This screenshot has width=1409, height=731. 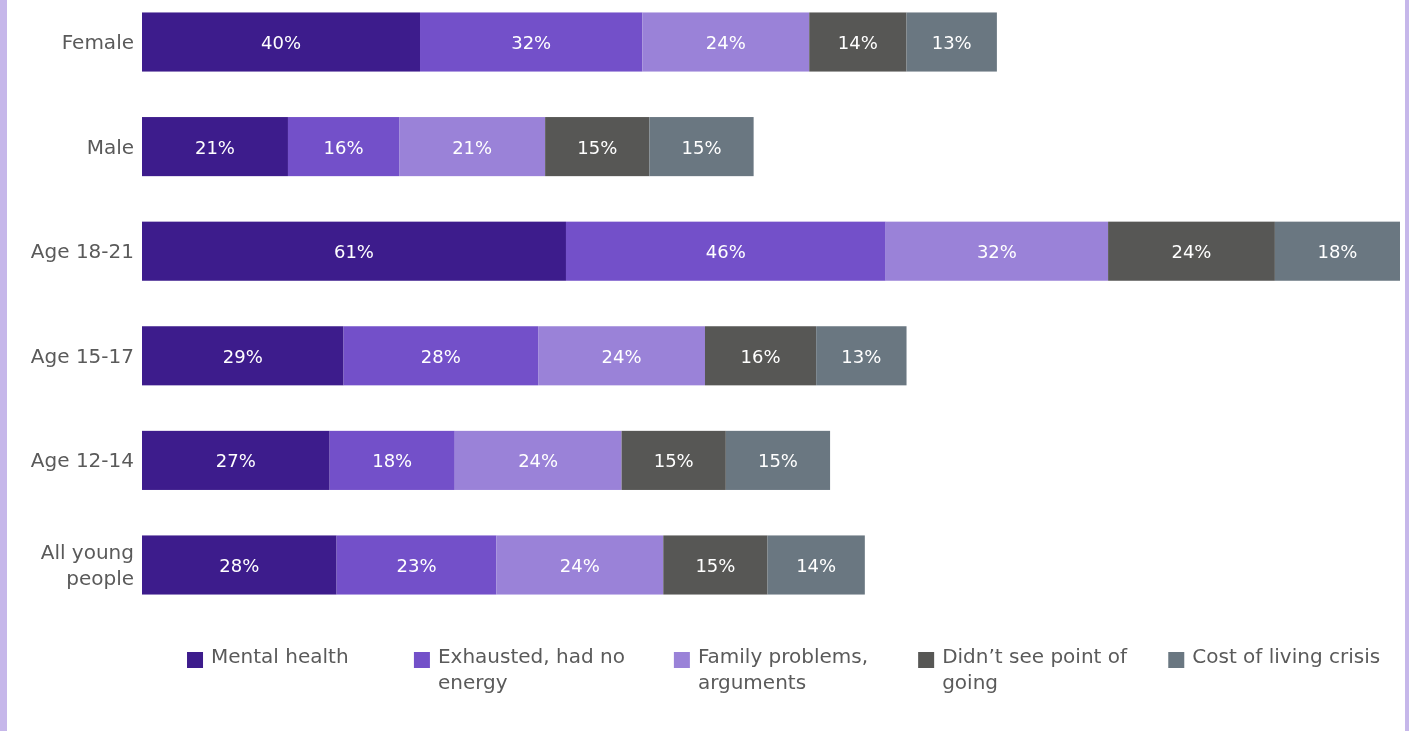 What do you see at coordinates (87, 564) in the screenshot?
I see `y-tick-label: All young people` at bounding box center [87, 564].